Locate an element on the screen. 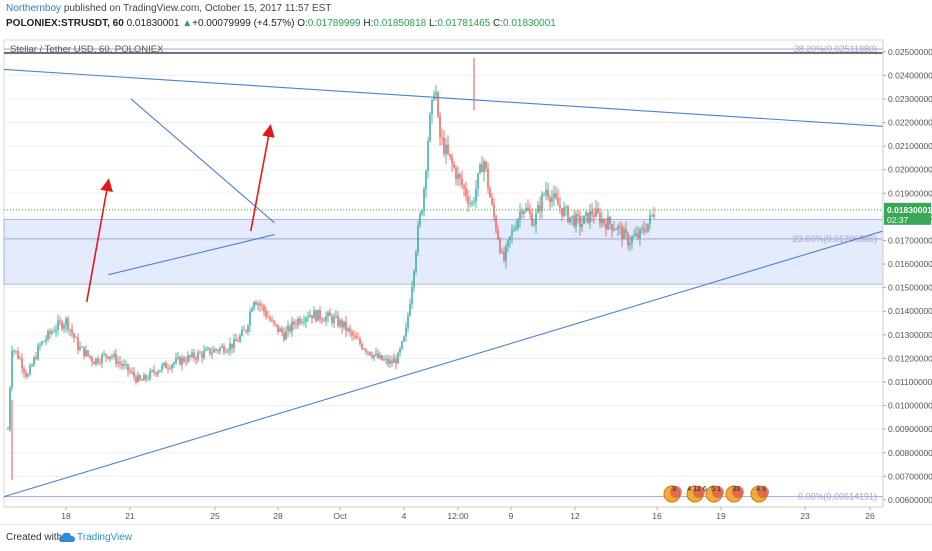 This screenshot has width=932, height=551. y-tick-label: 0.02400000 is located at coordinates (910, 75).